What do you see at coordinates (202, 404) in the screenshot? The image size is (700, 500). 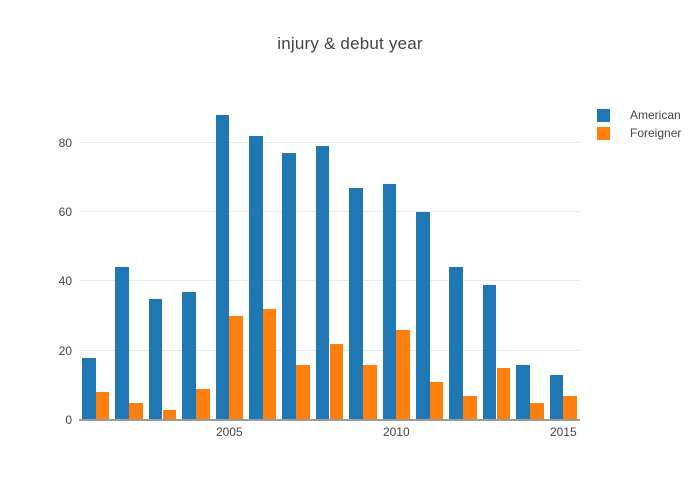 I see `bar-foreigner-2004` at bounding box center [202, 404].